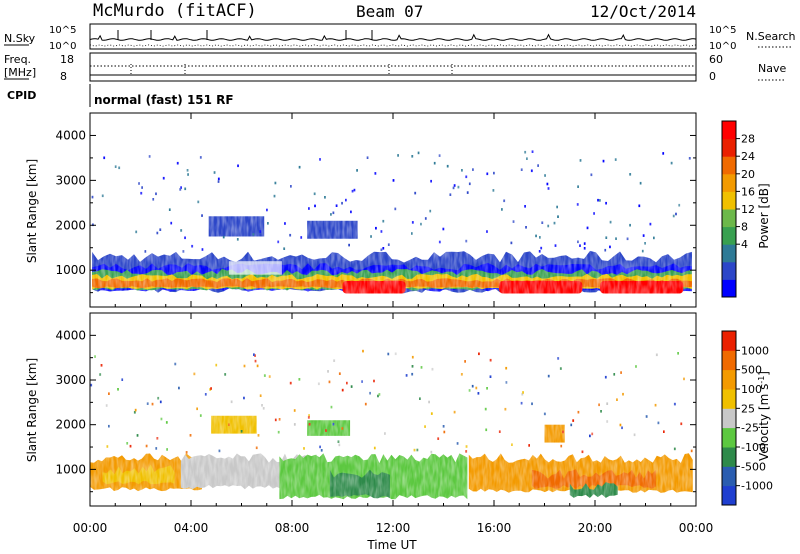 The height and width of the screenshot is (554, 800). I want to click on nsky-label: N.Sky, so click(20, 38).